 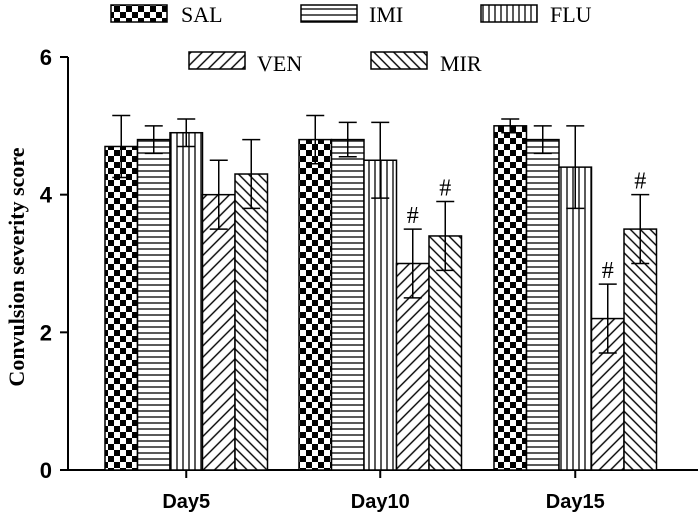 I want to click on bar-imi-day15, so click(x=542, y=304).